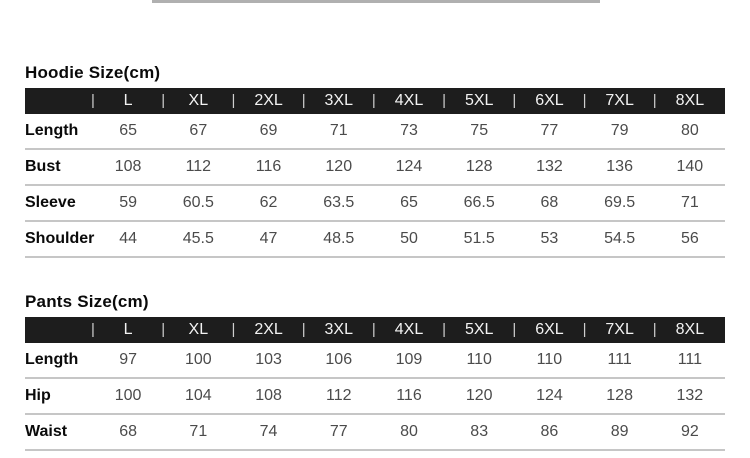  What do you see at coordinates (376, 1) in the screenshot?
I see `top-divider` at bounding box center [376, 1].